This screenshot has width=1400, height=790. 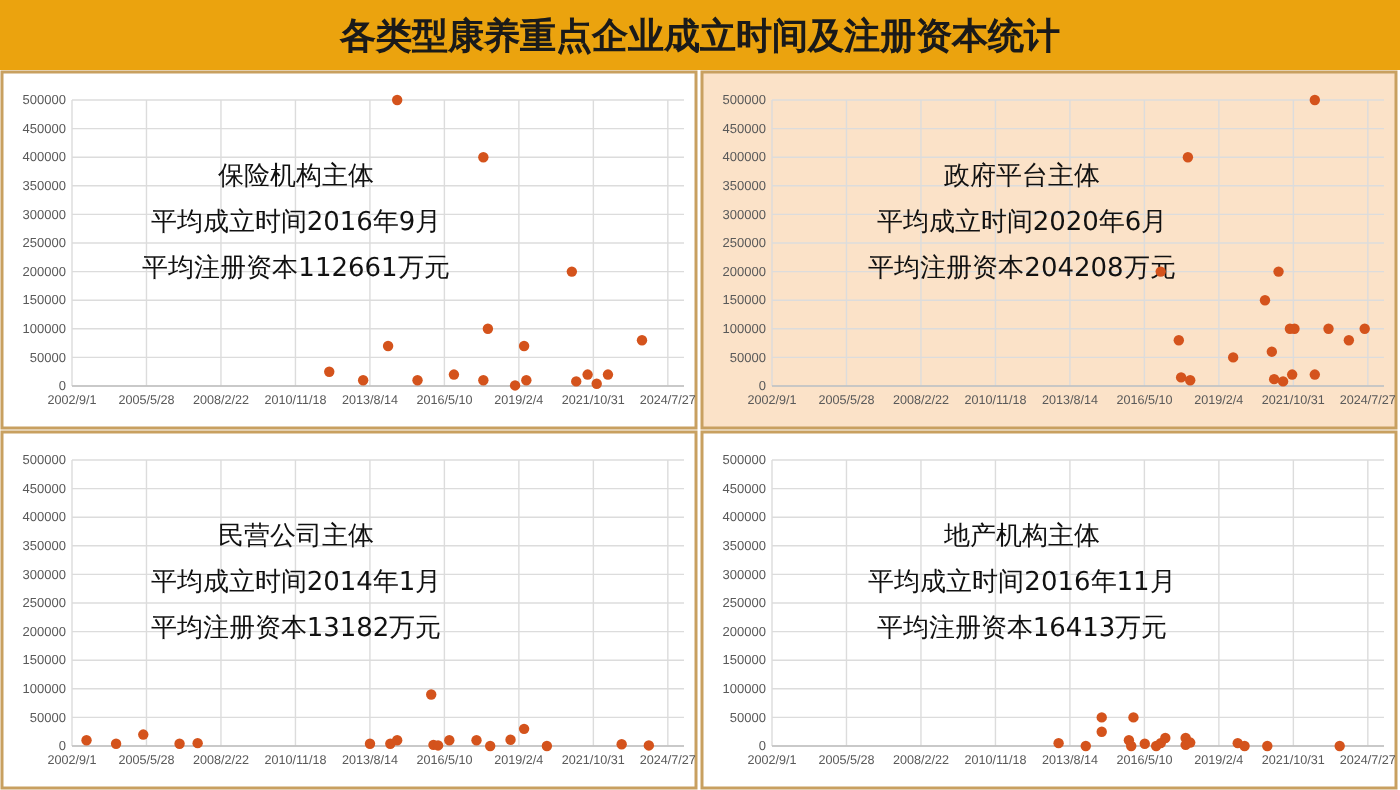 What do you see at coordinates (1022, 176) in the screenshot?
I see `annotation: 政府平台主体` at bounding box center [1022, 176].